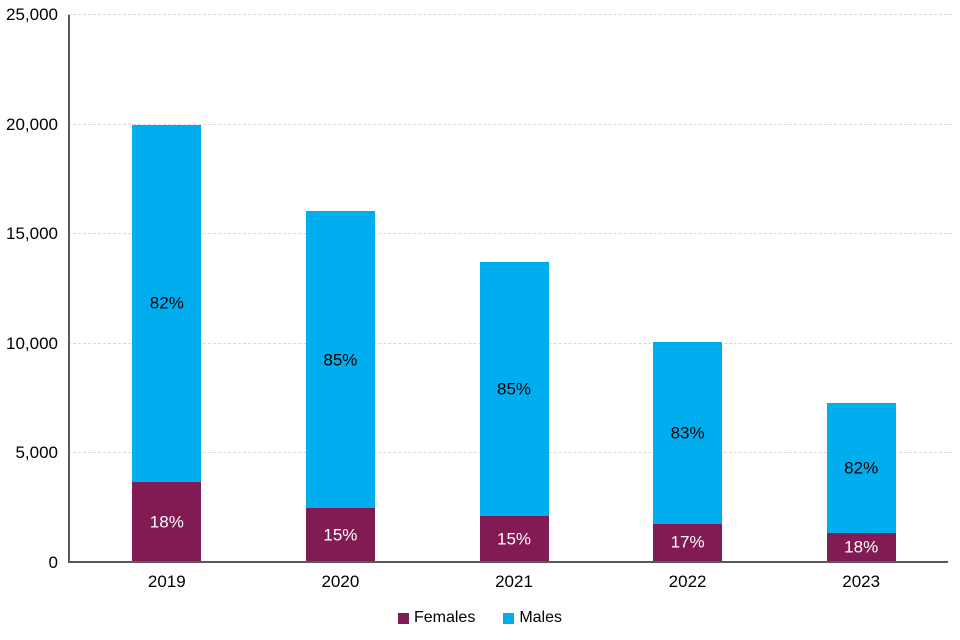 This screenshot has width=960, height=640. What do you see at coordinates (403, 618) in the screenshot?
I see `legend-swatch-females` at bounding box center [403, 618].